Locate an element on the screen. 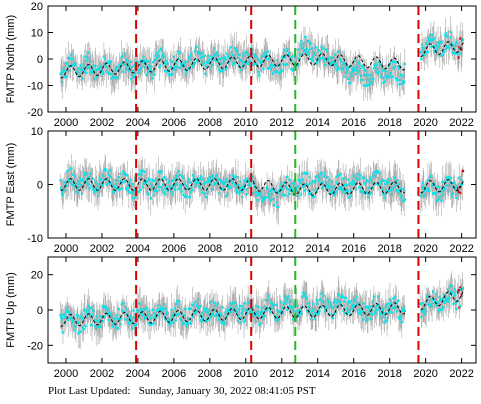  x-tick-label: 2018 is located at coordinates (389, 249).